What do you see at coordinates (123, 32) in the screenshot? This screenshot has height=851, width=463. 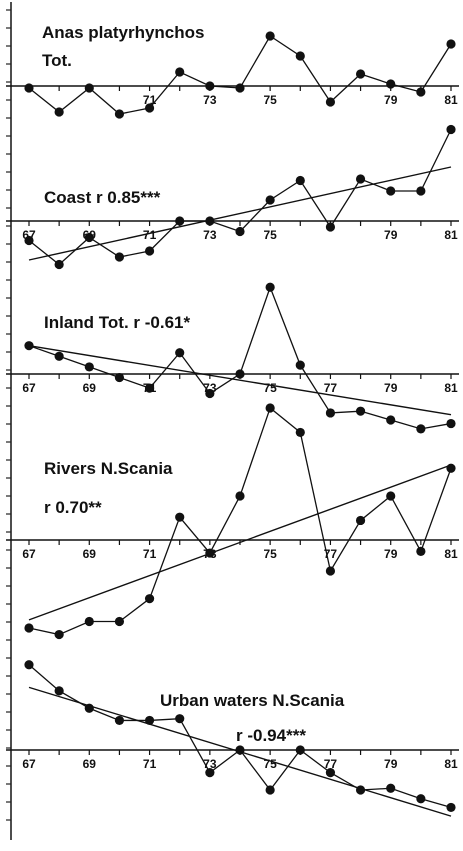 I see `panel-label: Anas platyrhynchos` at bounding box center [123, 32].